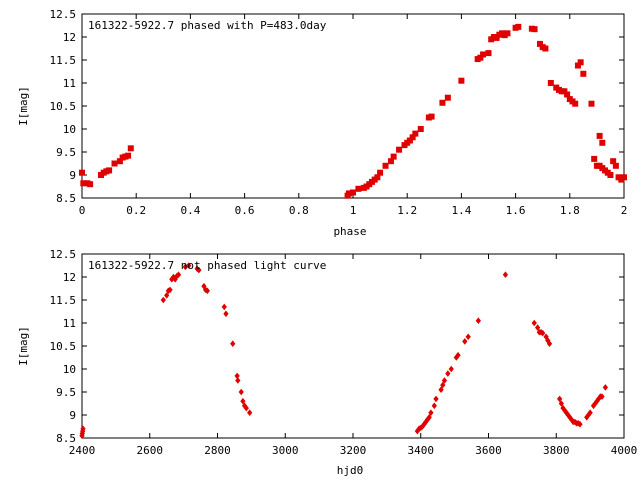  I want to click on x-tick-label: 0, so click(82, 210).